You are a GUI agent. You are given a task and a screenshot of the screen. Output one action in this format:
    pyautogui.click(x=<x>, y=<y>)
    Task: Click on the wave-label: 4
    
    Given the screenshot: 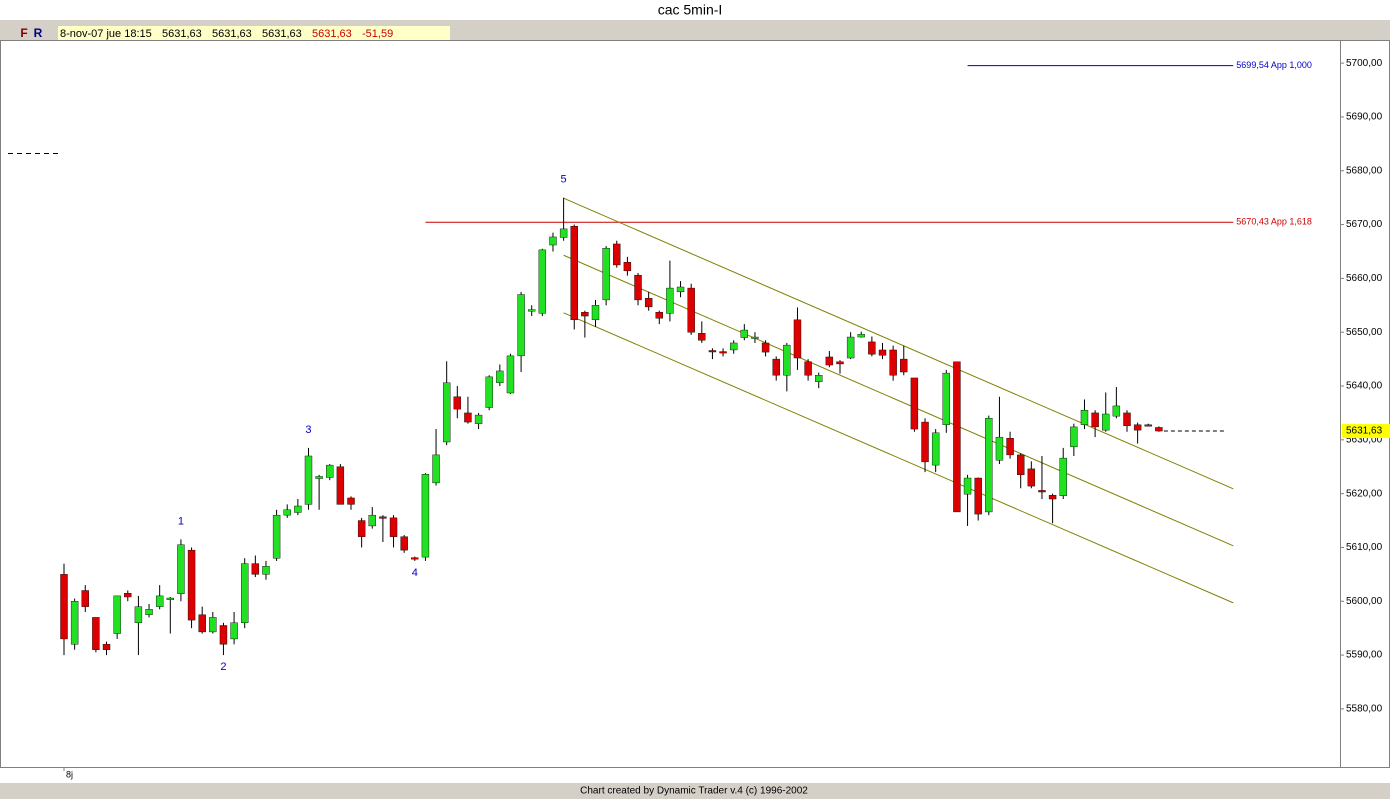 What is the action you would take?
    pyautogui.click(x=415, y=573)
    